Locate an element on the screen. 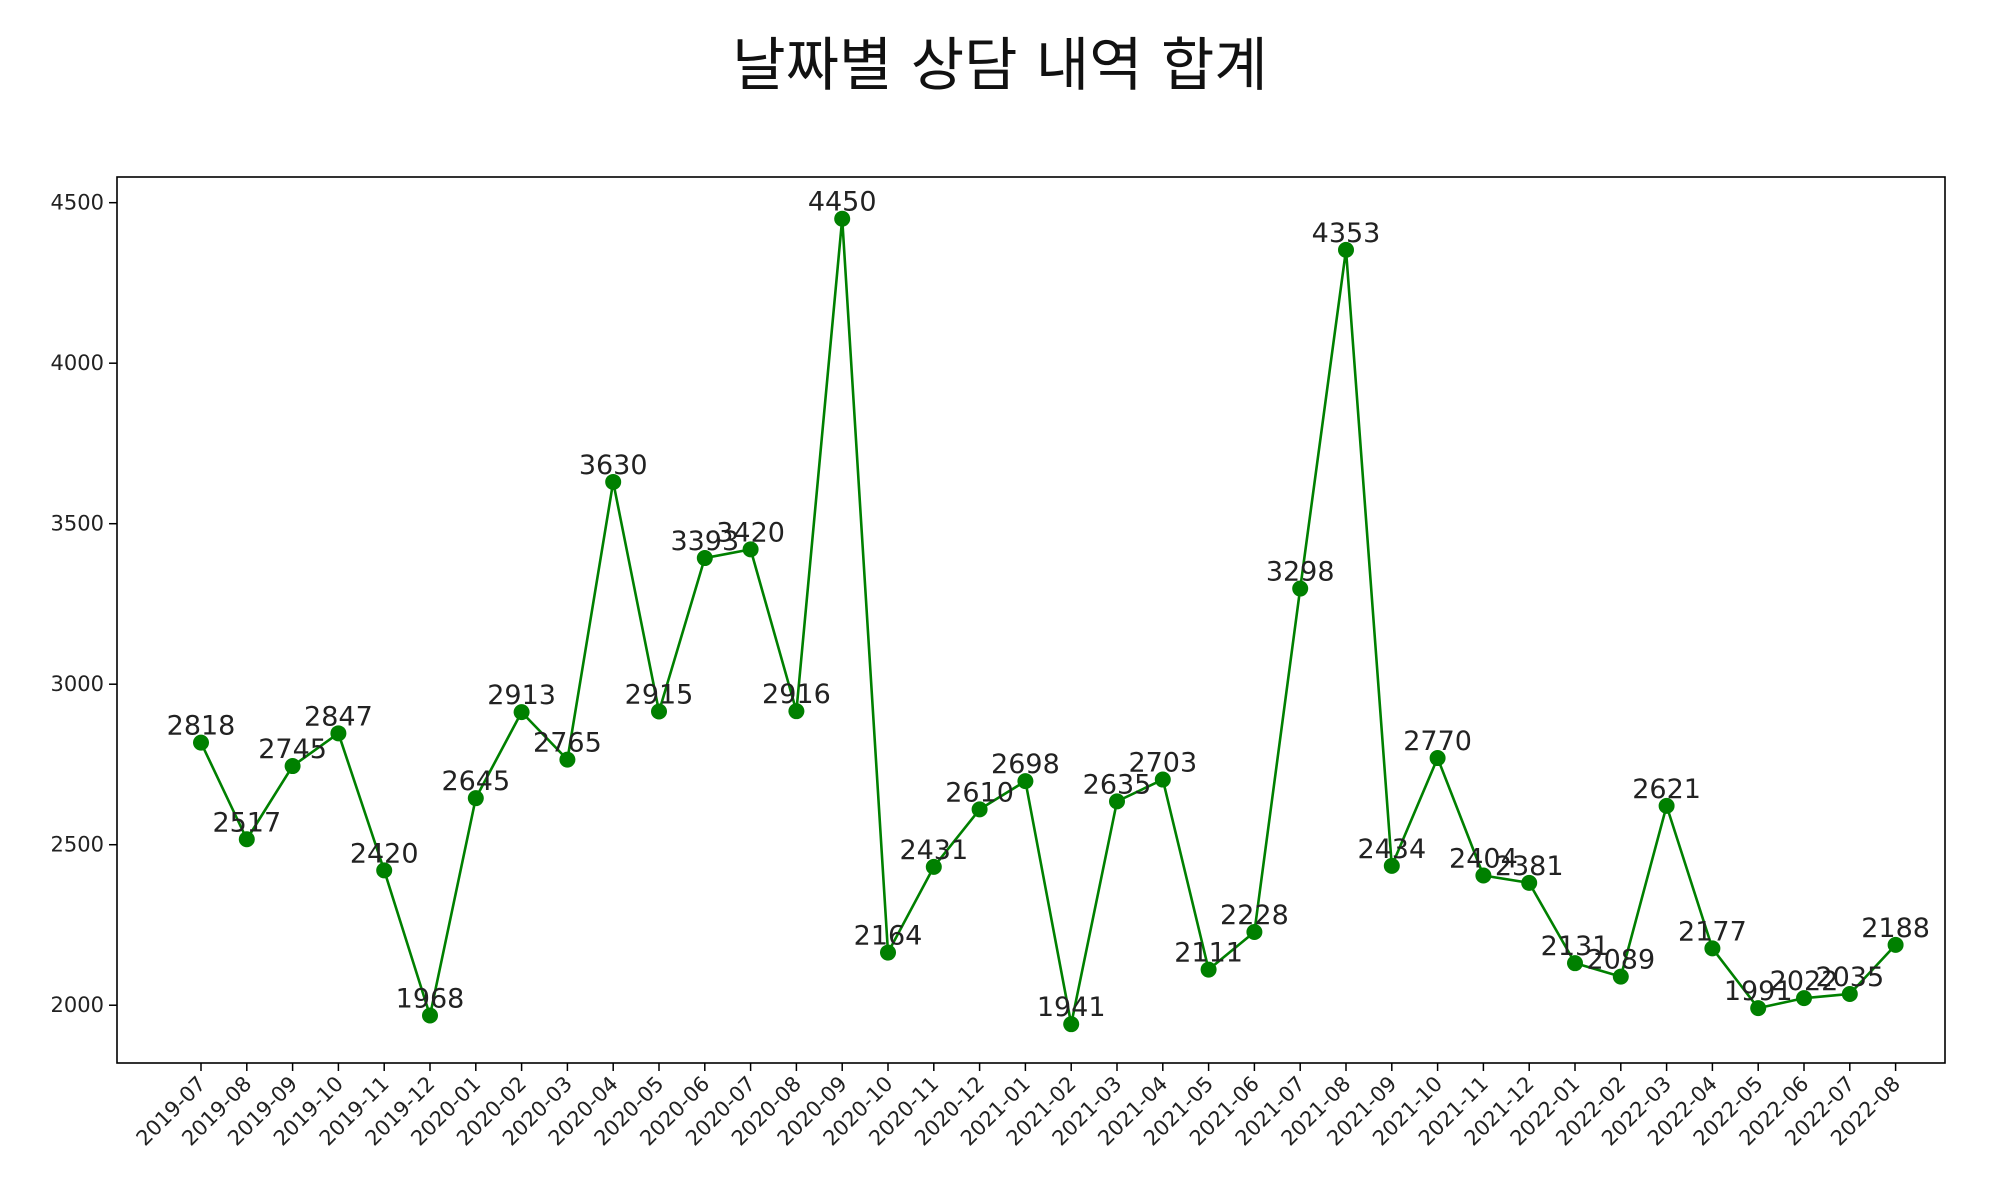  data-label: 2913 is located at coordinates (521, 695).